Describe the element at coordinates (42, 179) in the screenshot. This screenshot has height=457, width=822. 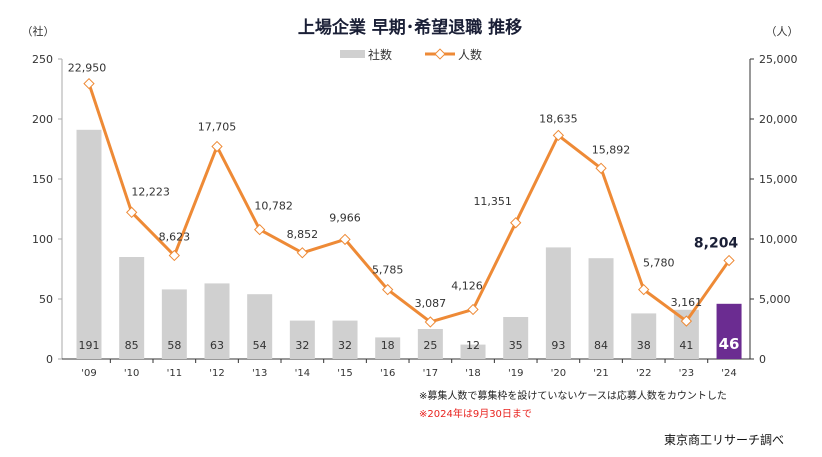
I see `left-tick-label: 150` at that location.